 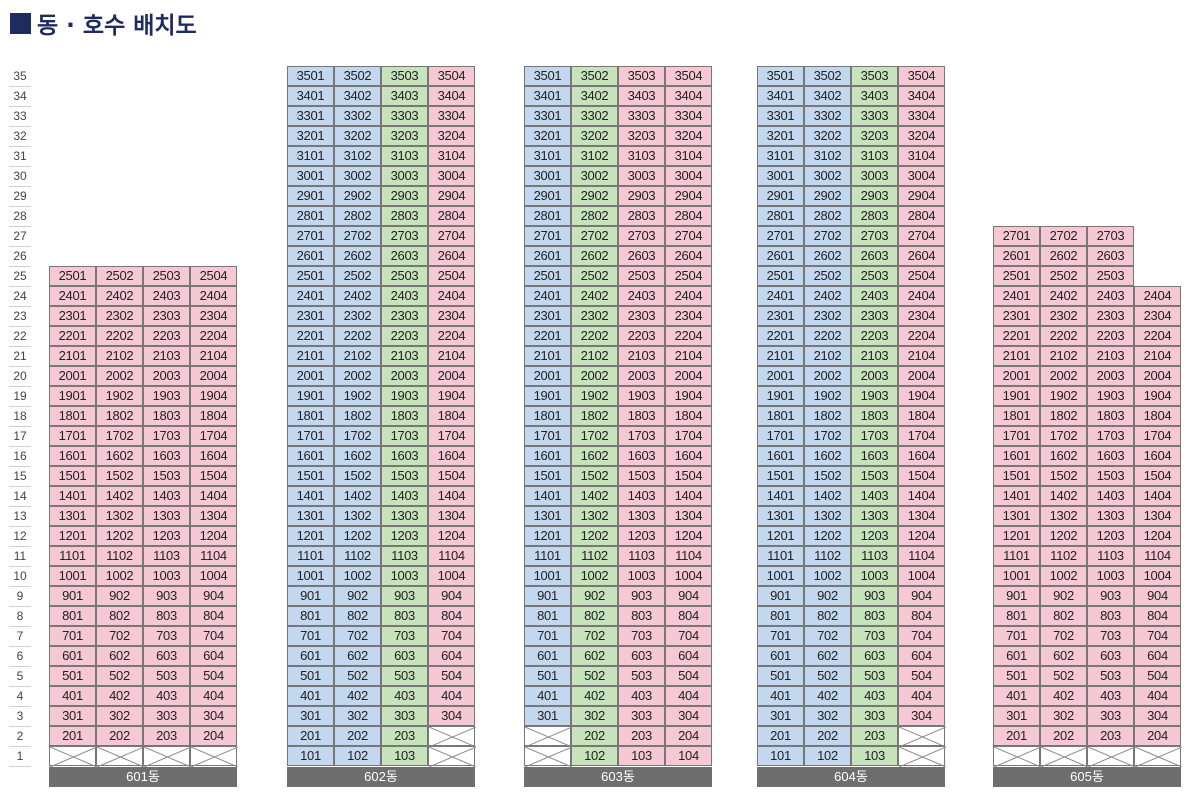 What do you see at coordinates (780, 176) in the screenshot?
I see `unit-cell: 3001` at bounding box center [780, 176].